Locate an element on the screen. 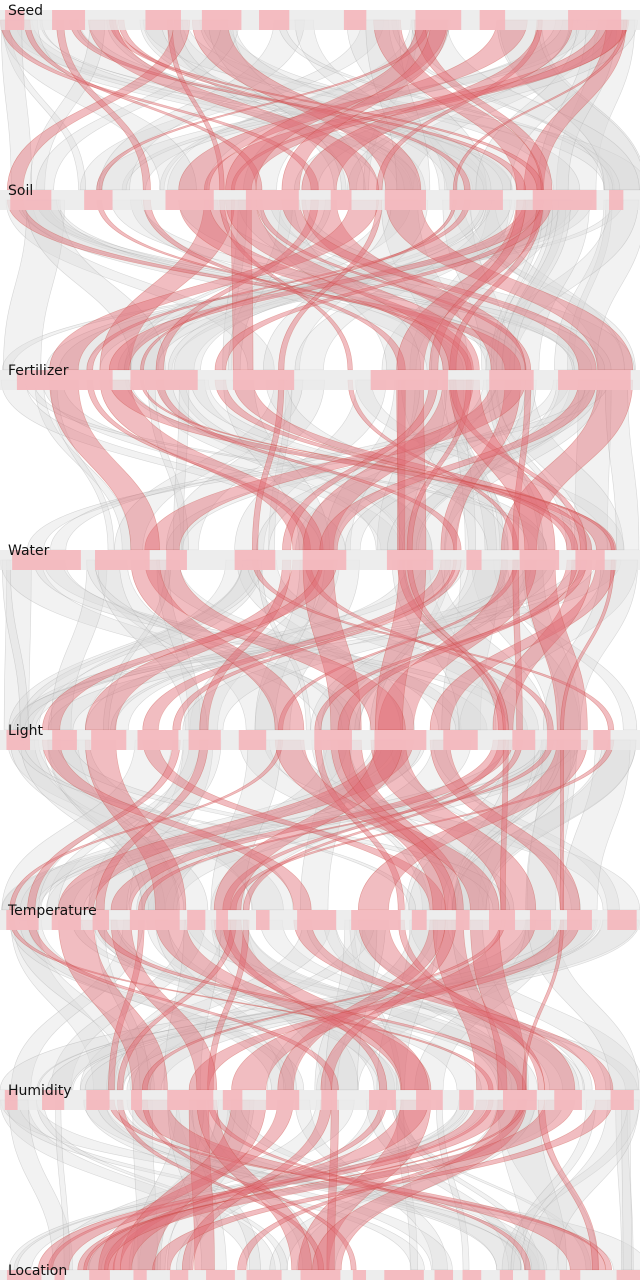 The image size is (640, 1280). dimension-label: Soil is located at coordinates (20, 191).